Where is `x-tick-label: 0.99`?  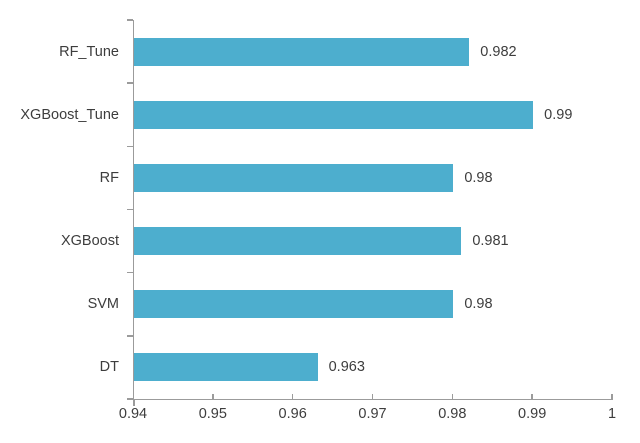 x-tick-label: 0.99 is located at coordinates (532, 414).